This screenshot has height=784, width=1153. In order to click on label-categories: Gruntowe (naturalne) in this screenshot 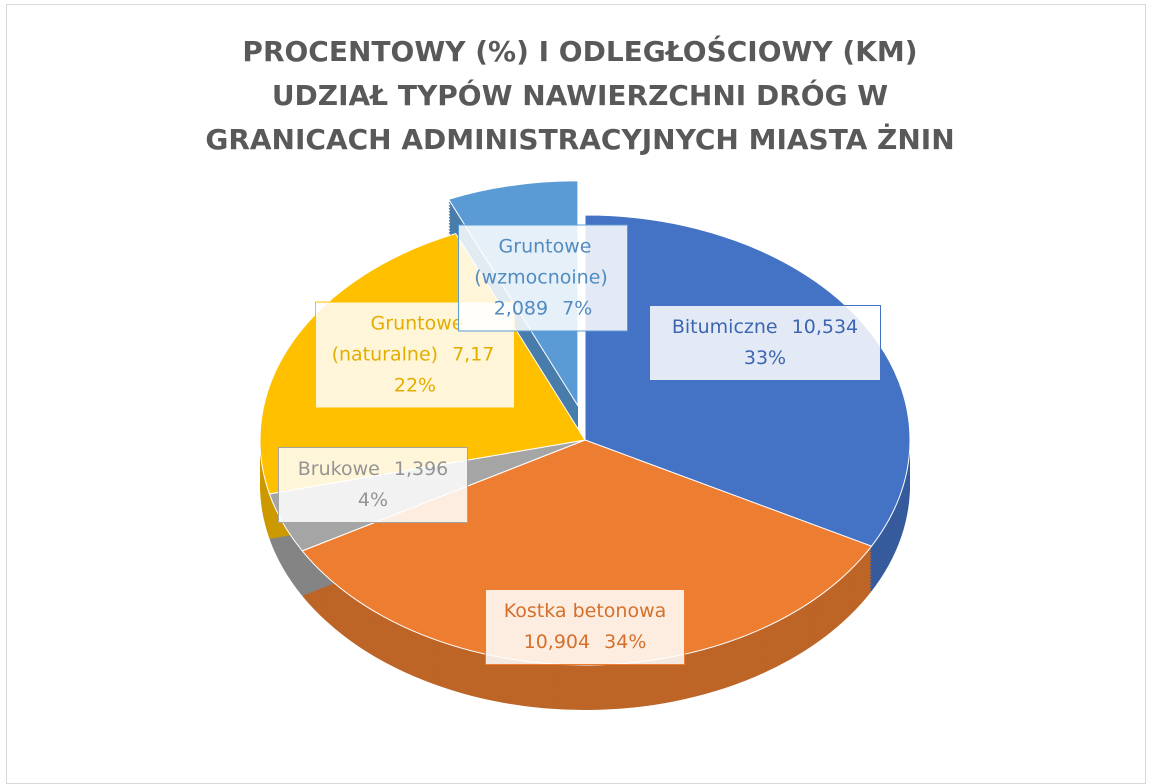, I will do `click(397, 339)`.